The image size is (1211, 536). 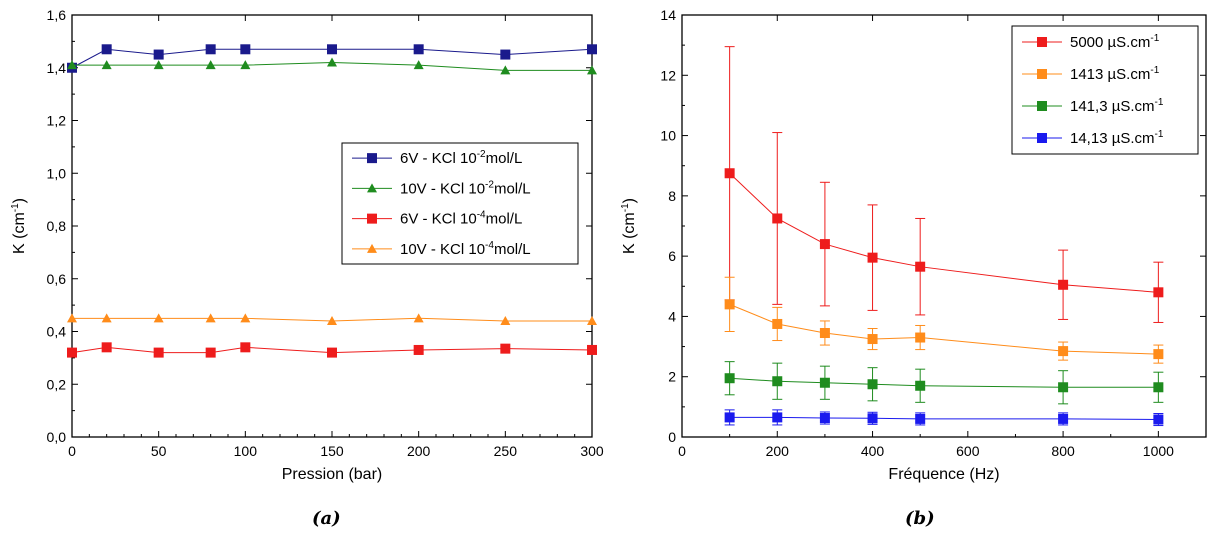 I want to click on series-line, so click(x=944, y=329).